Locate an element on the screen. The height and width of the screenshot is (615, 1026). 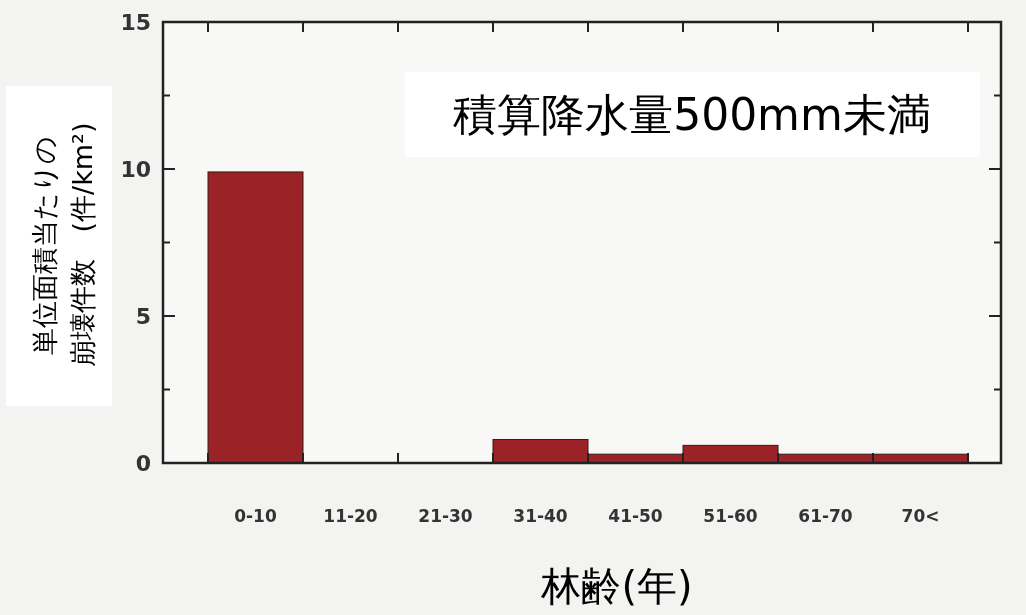
x-tick-label: 0-10 is located at coordinates (255, 516).